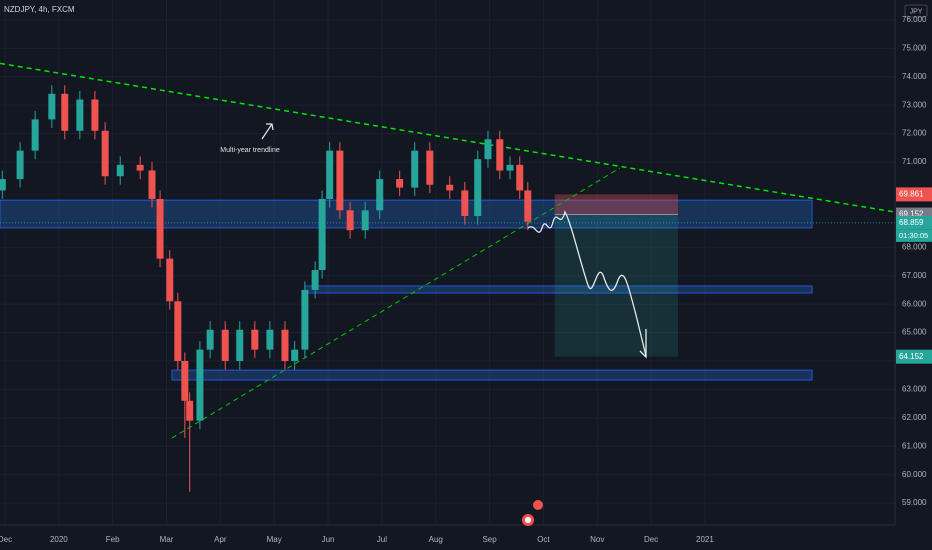  I want to click on last-label: 68.859, so click(911, 222).